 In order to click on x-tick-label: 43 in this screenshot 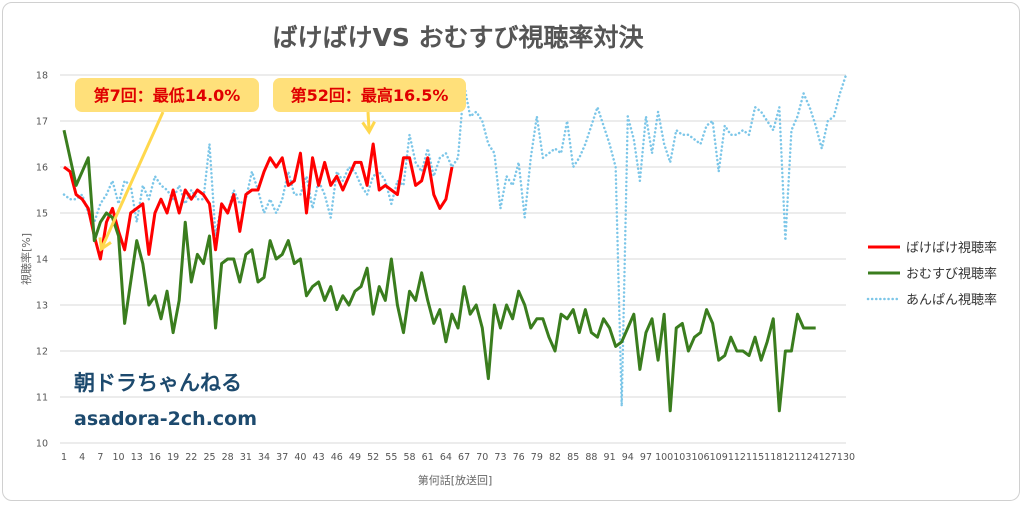, I will do `click(319, 457)`.